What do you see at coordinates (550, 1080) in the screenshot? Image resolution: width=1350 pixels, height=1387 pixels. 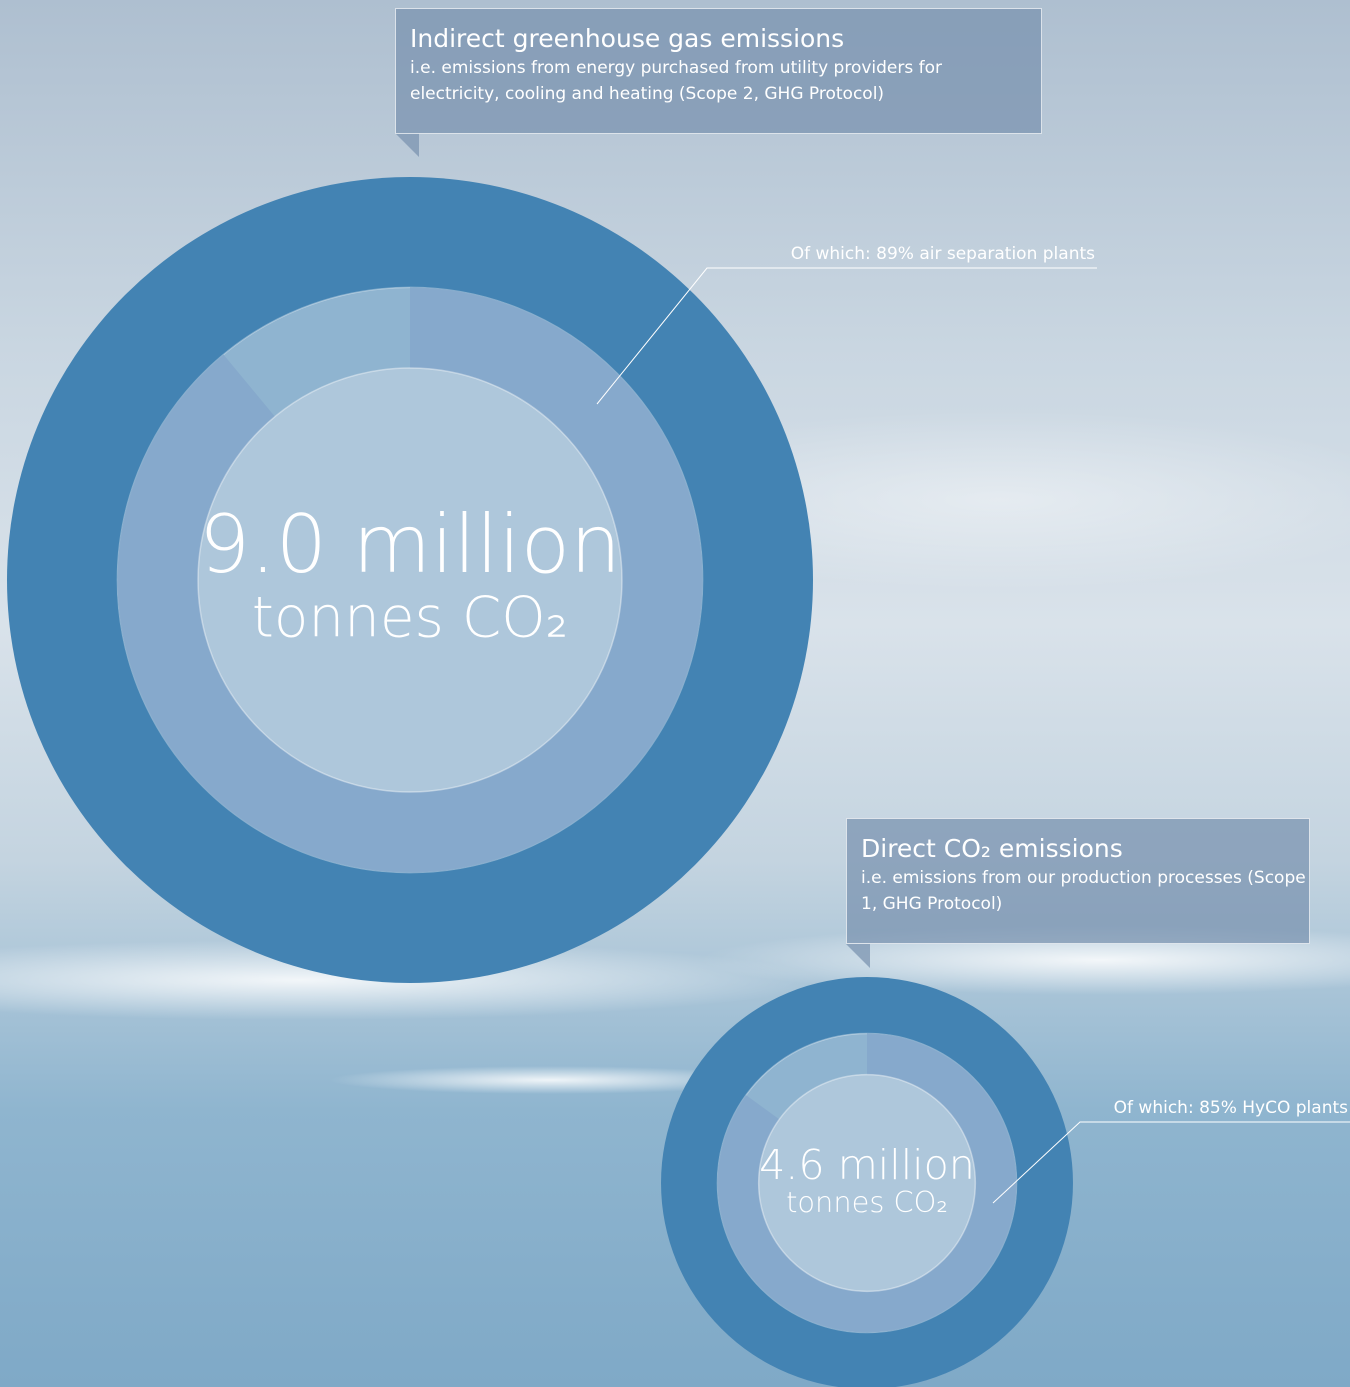 I see `cloud` at bounding box center [550, 1080].